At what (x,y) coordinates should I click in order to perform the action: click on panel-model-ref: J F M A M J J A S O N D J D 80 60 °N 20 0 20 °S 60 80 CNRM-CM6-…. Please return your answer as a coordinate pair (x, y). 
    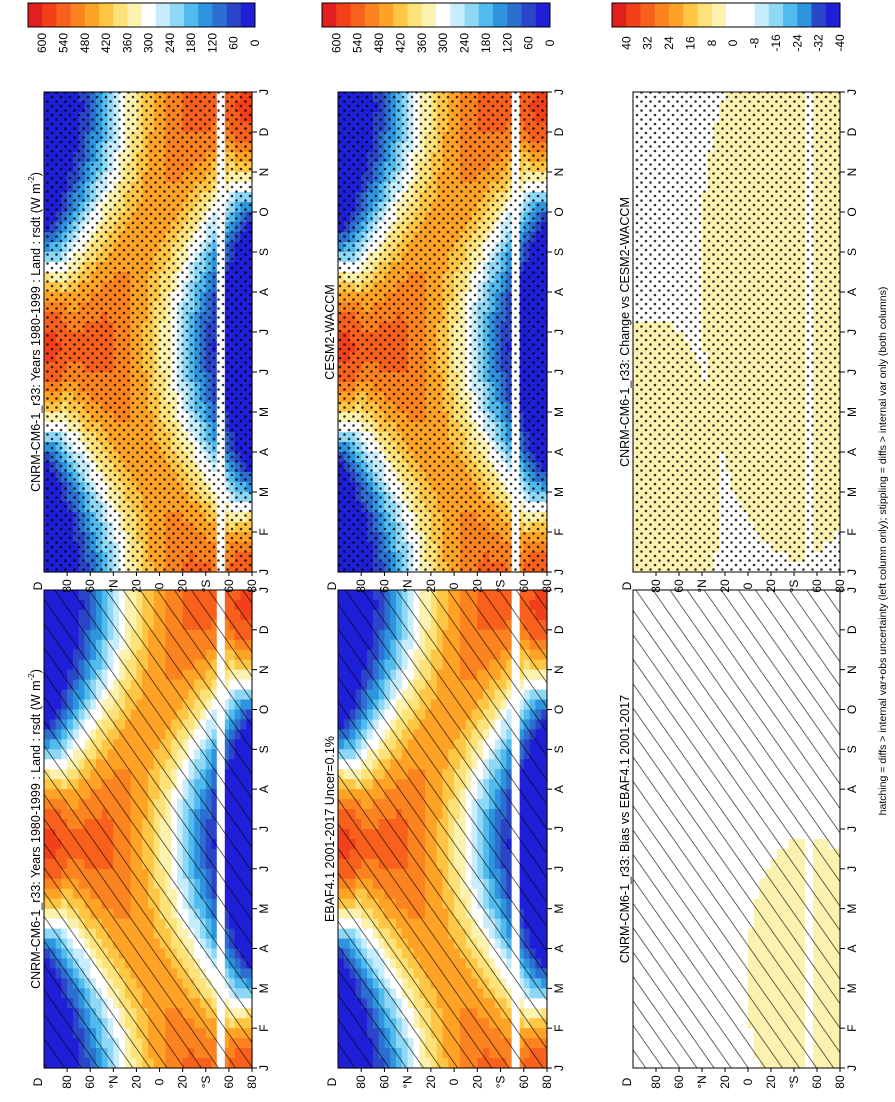
    Looking at the image, I should click on (149, 341).